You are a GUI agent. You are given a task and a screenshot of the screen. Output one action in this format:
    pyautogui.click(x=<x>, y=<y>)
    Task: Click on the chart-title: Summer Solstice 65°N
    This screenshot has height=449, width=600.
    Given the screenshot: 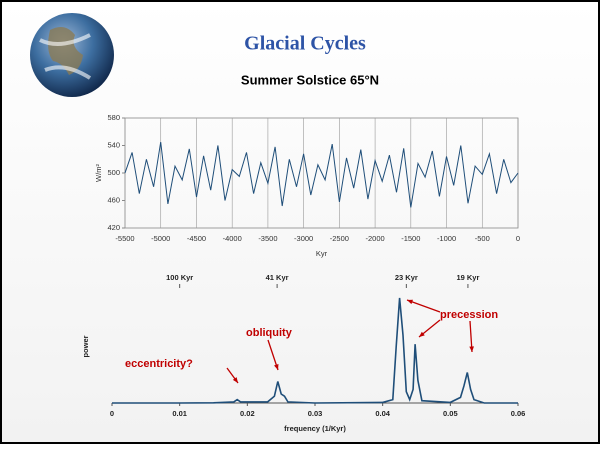 What is the action you would take?
    pyautogui.click(x=310, y=79)
    